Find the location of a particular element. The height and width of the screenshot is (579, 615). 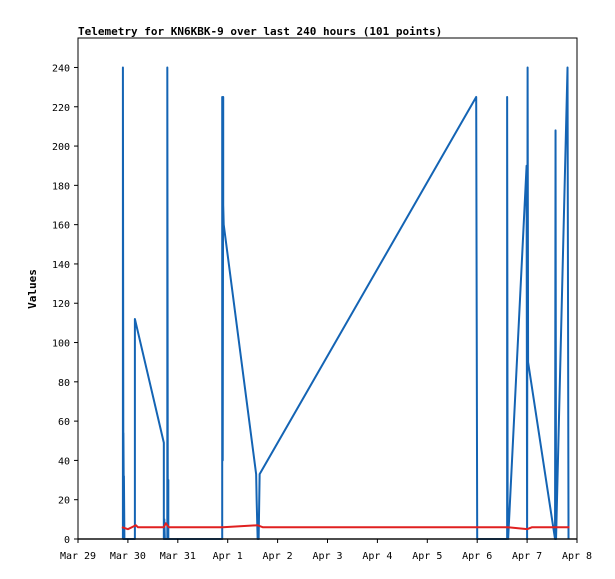

x-tick-label: Mar 31 is located at coordinates (178, 556).